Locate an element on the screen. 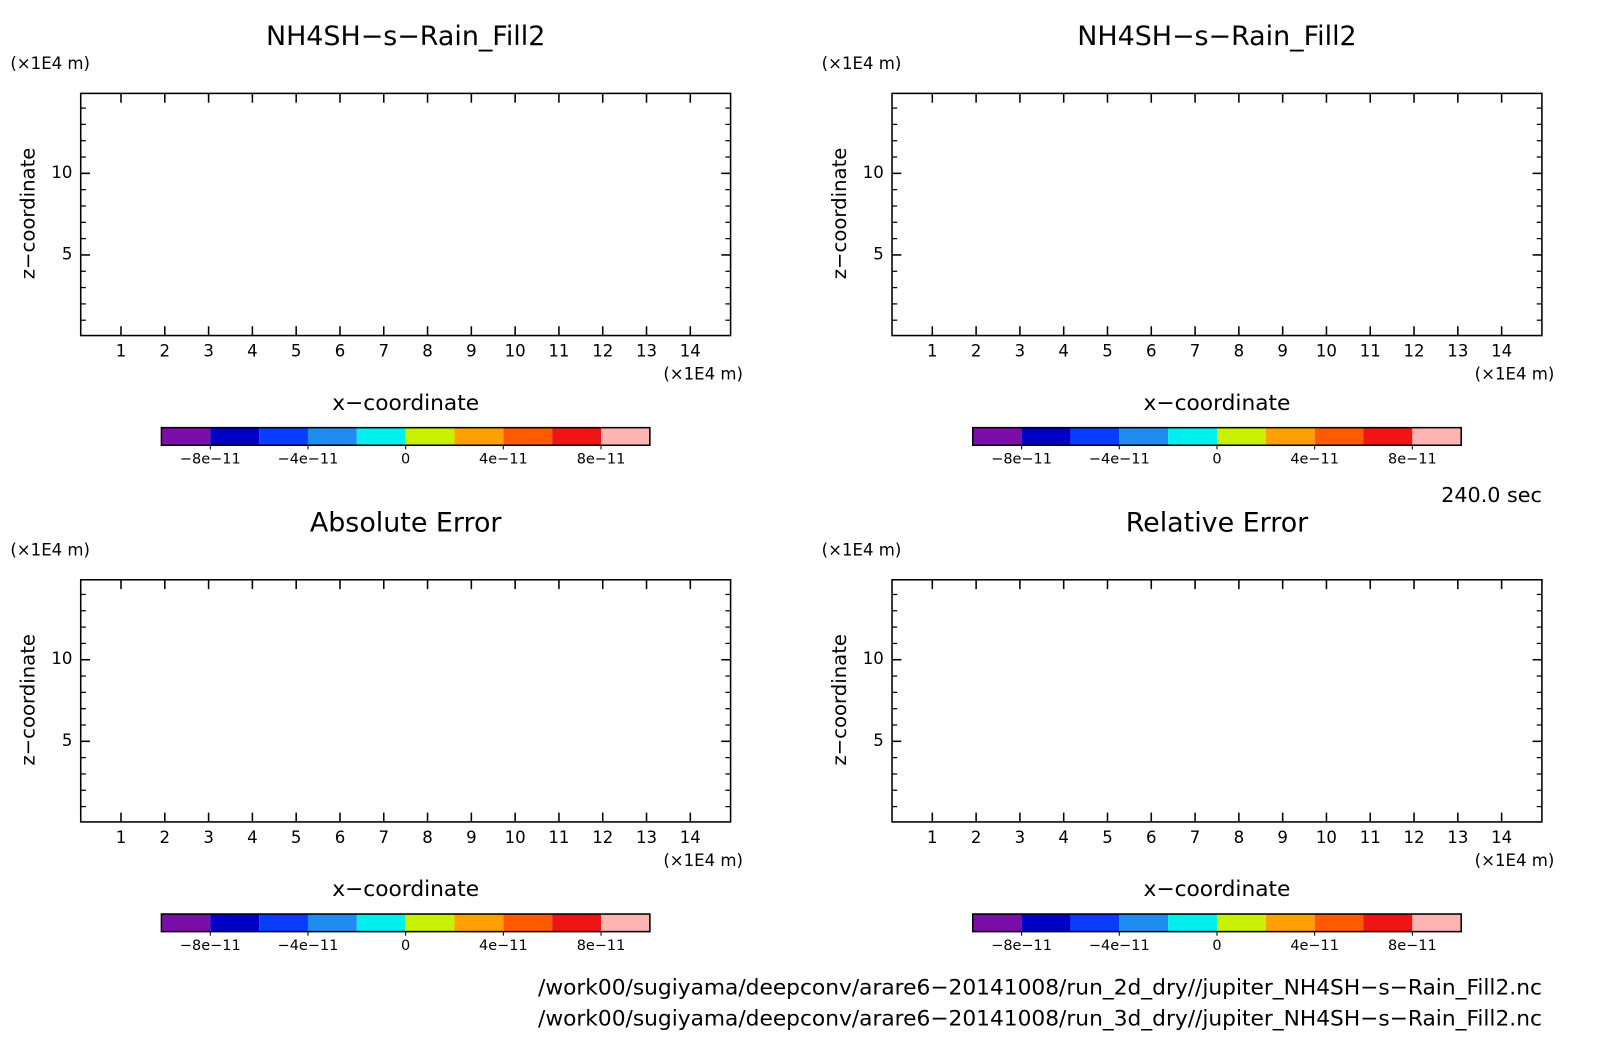 This screenshot has width=1604, height=1054. panel-title: Relative Error is located at coordinates (1217, 522).